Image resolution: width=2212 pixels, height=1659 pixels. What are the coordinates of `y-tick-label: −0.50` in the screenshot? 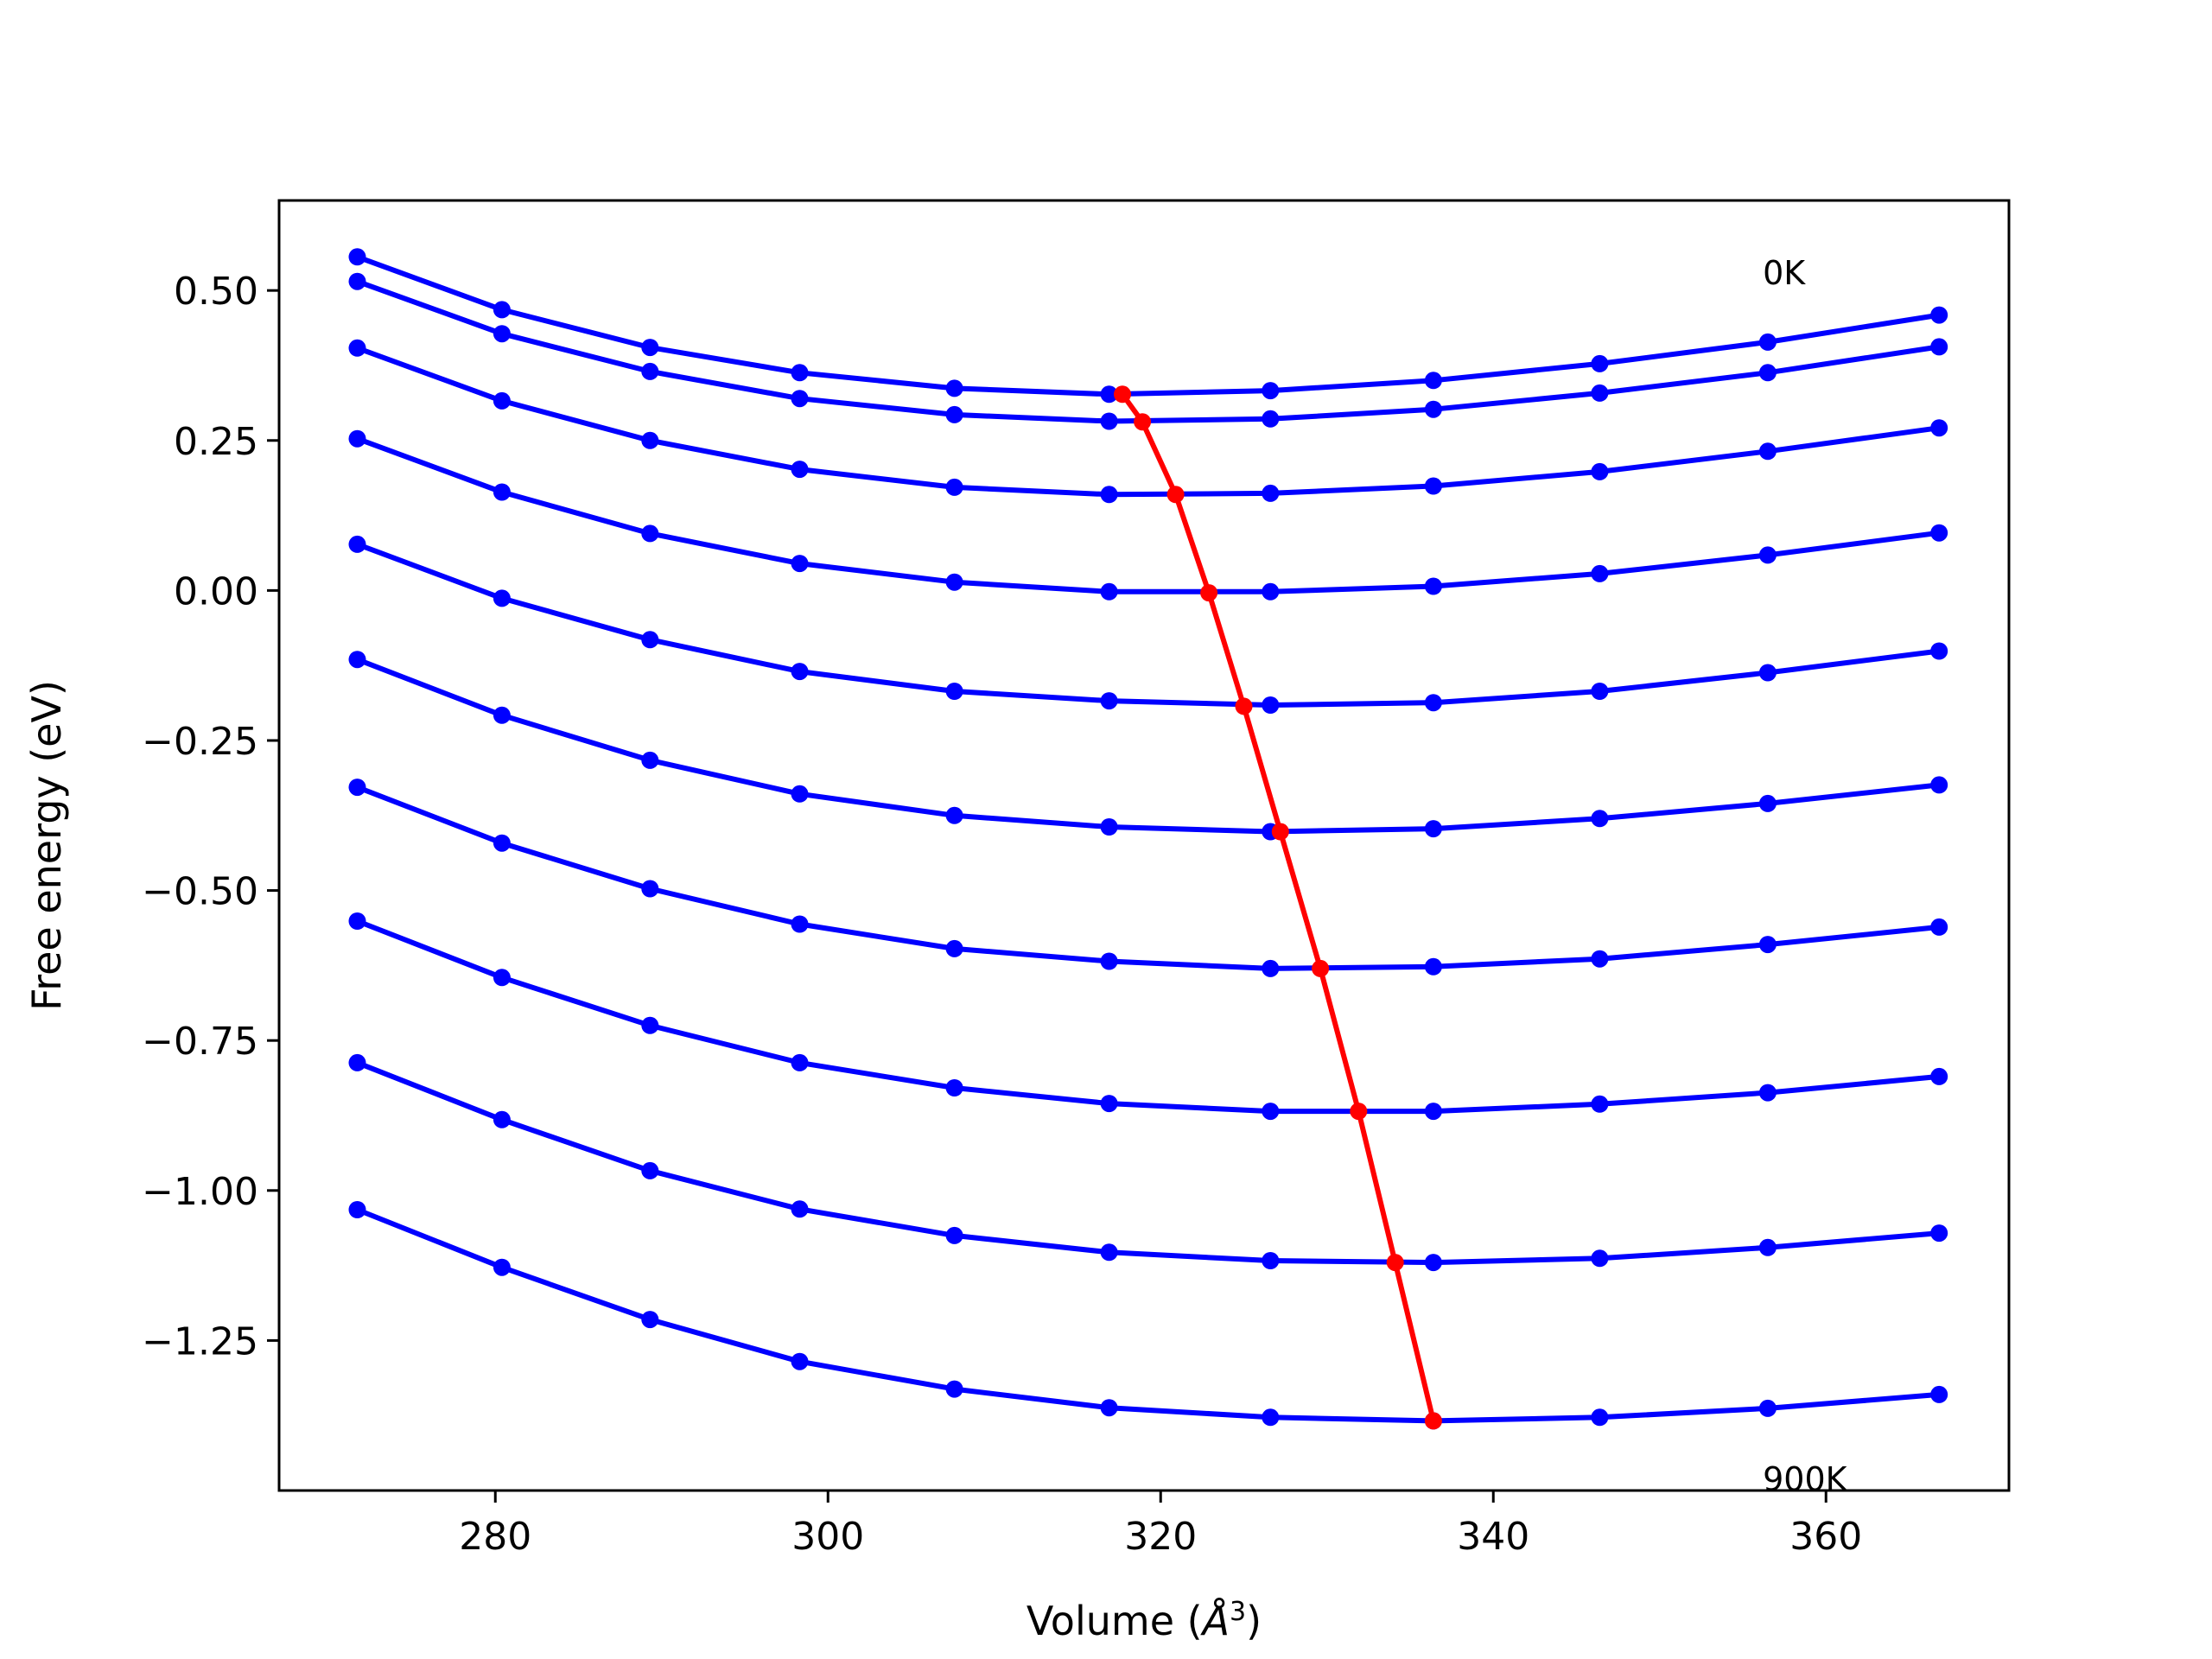 It's located at (200, 892).